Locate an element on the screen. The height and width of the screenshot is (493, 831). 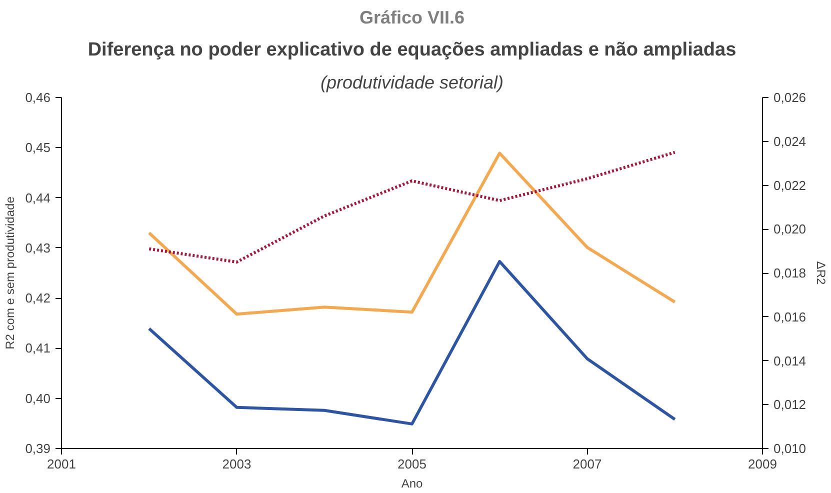
x-tick-label: 2001 is located at coordinates (61, 464).